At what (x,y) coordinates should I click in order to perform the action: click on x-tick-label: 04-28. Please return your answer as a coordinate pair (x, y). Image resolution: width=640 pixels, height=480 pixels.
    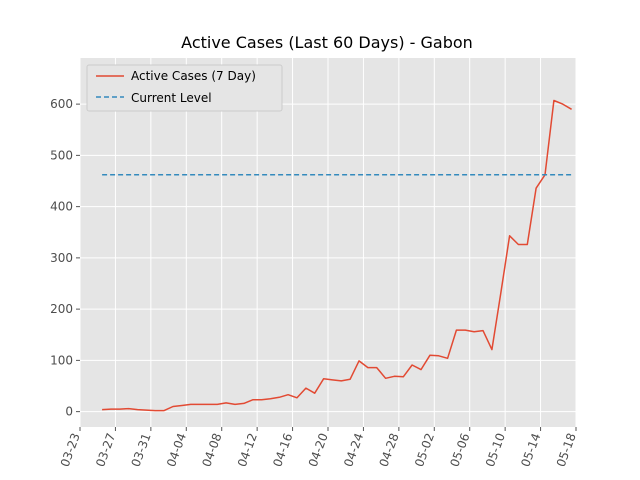
    Looking at the image, I should click on (389, 450).